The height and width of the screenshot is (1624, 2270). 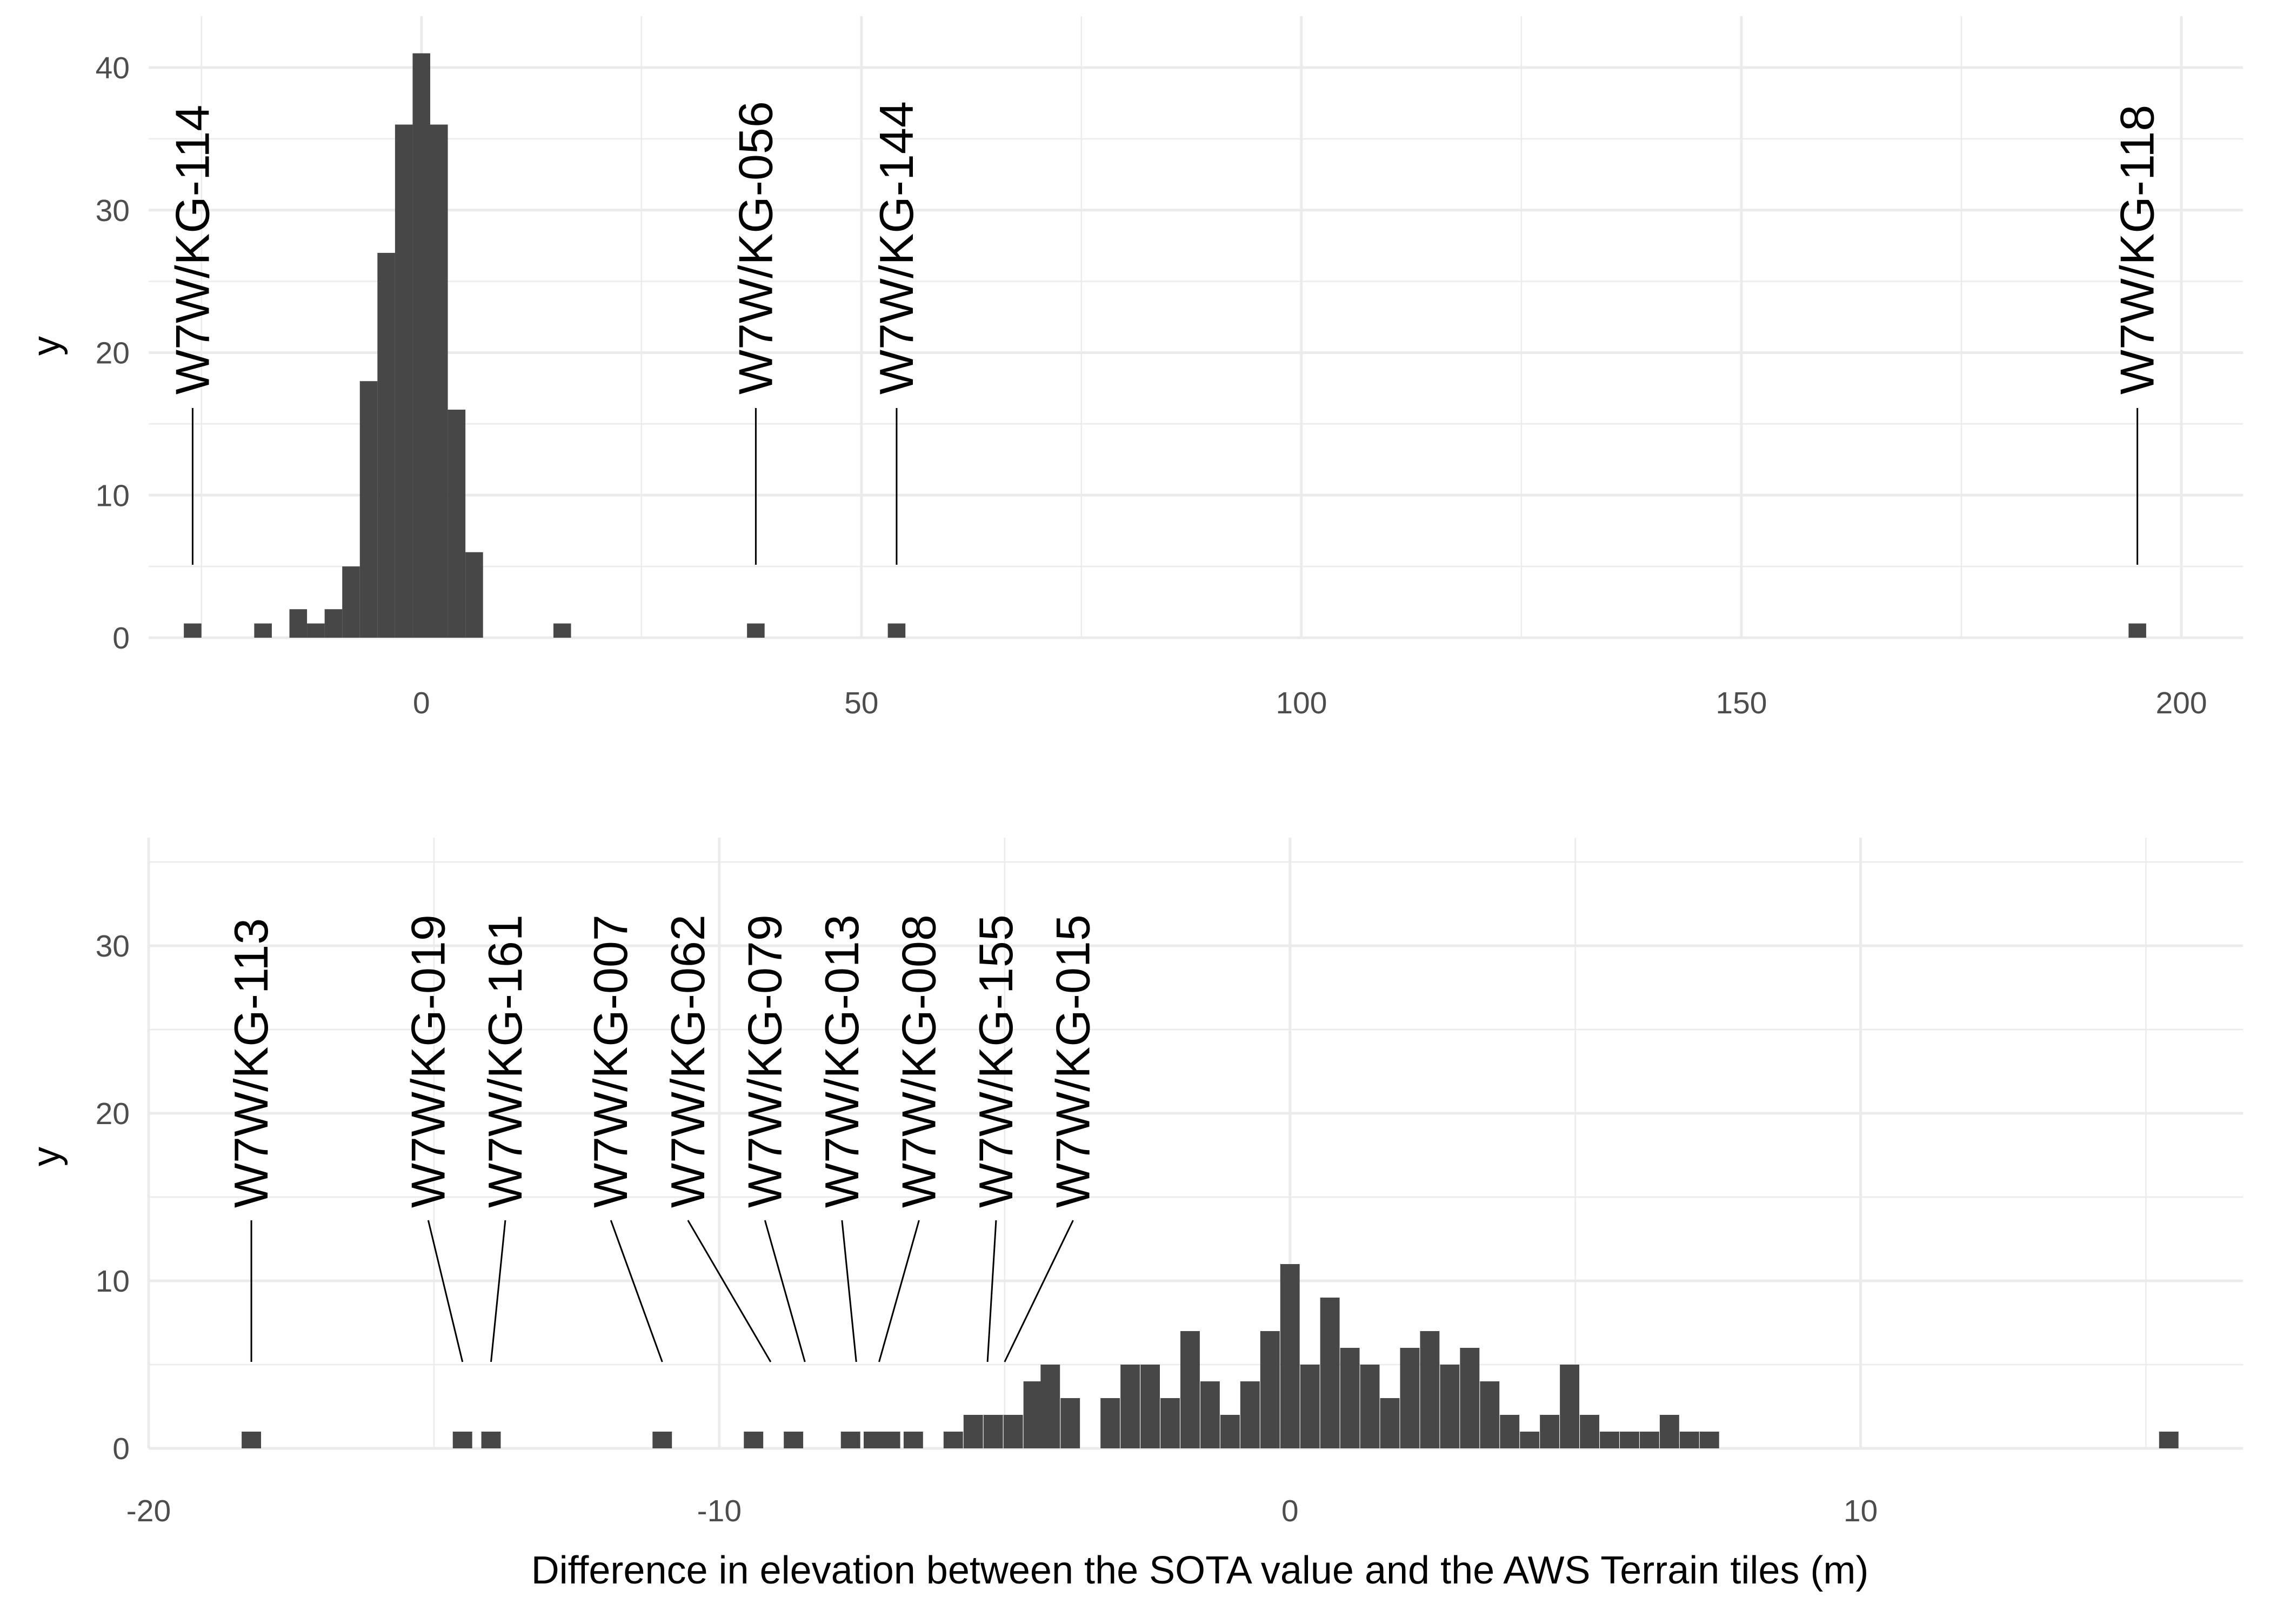 What do you see at coordinates (719, 1511) in the screenshot?
I see `x-tick-label: -10` at bounding box center [719, 1511].